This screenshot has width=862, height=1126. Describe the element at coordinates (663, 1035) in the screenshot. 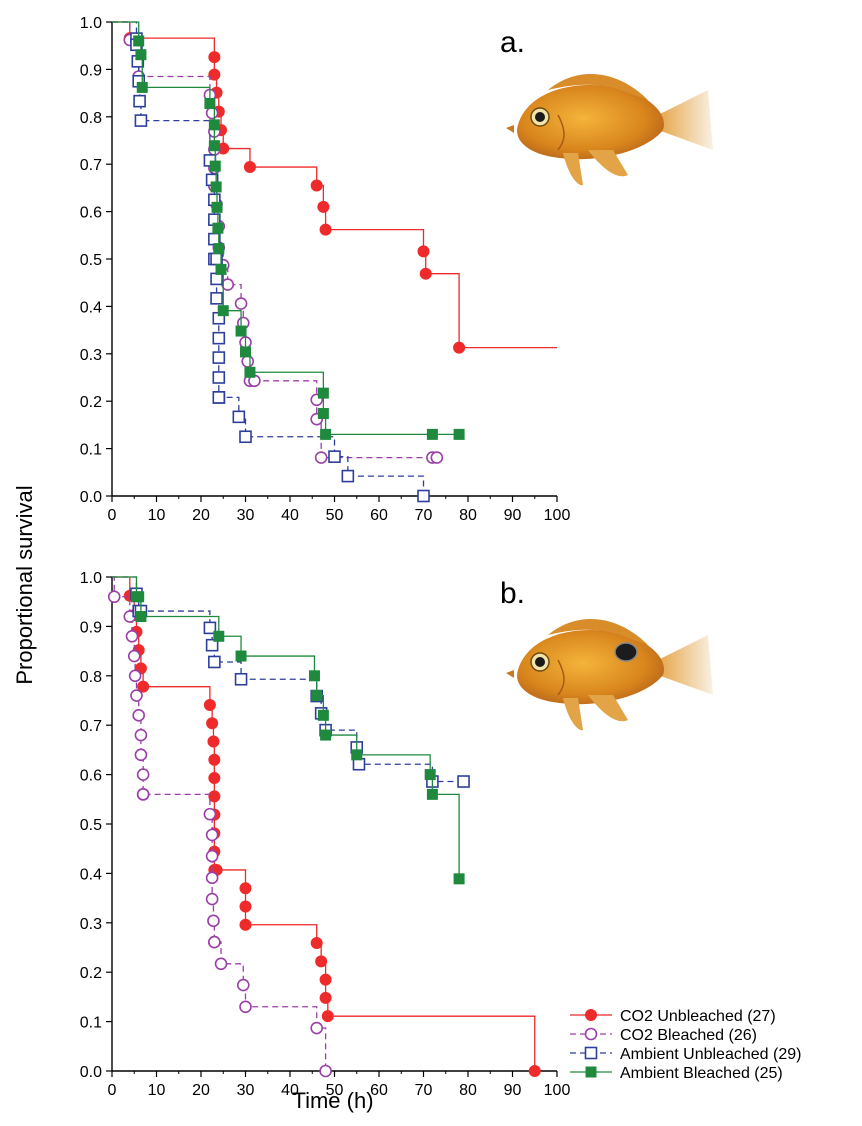

I see `legend-item-co2-bleached: CO2 Bleached (26)` at that location.